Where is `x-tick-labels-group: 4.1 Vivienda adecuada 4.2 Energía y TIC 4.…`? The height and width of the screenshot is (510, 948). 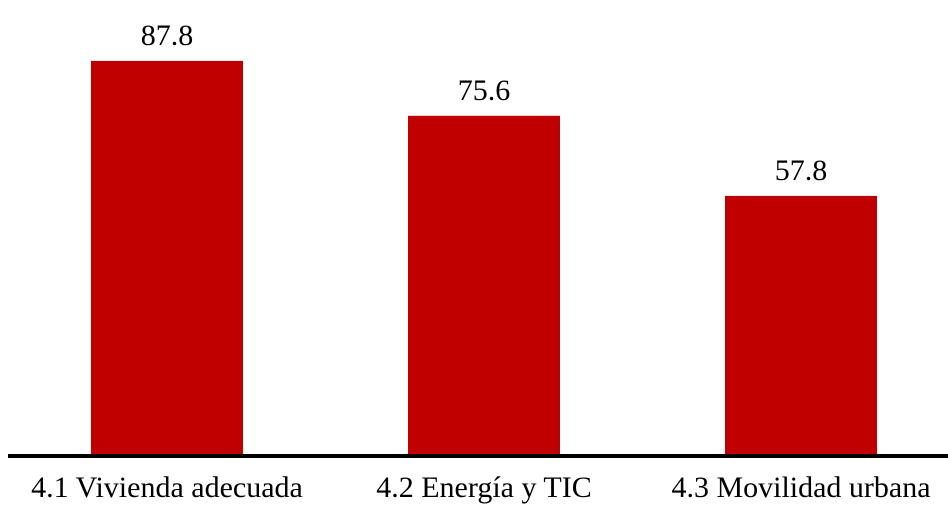
x-tick-labels-group: 4.1 Vivienda adecuada 4.2 Energía y TIC 4.… is located at coordinates (480, 487).